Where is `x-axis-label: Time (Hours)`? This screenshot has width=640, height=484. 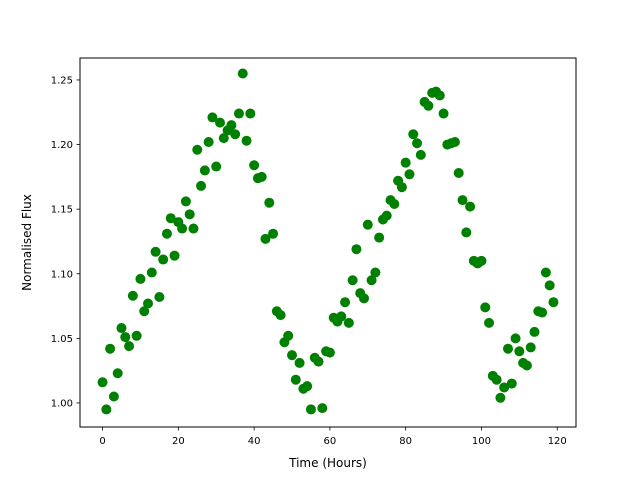
x-axis-label: Time (Hours) is located at coordinates (327, 463).